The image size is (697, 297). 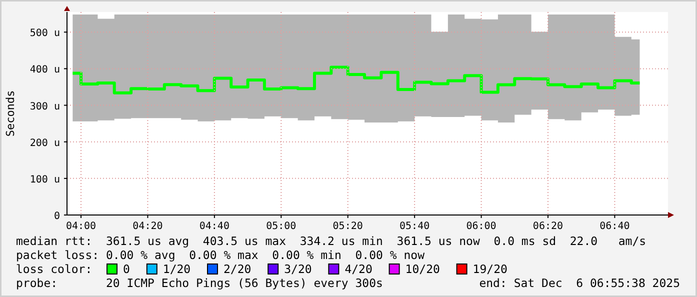 What do you see at coordinates (238, 269) in the screenshot?
I see `legend-label: 2/20` at bounding box center [238, 269].